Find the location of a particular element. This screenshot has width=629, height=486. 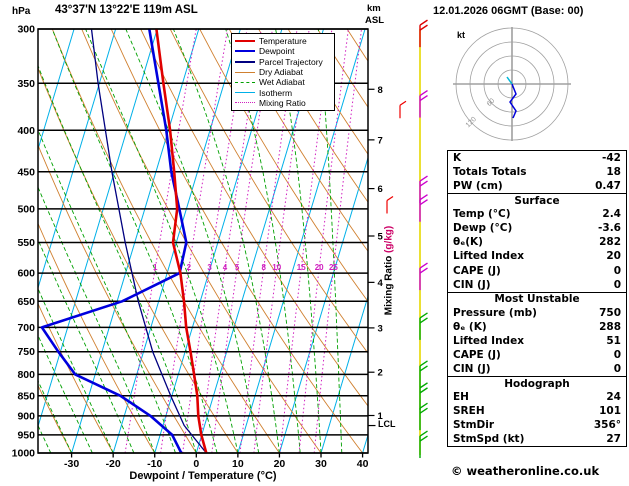

table-row-label: Pressure (mb) is located at coordinates (495, 312).